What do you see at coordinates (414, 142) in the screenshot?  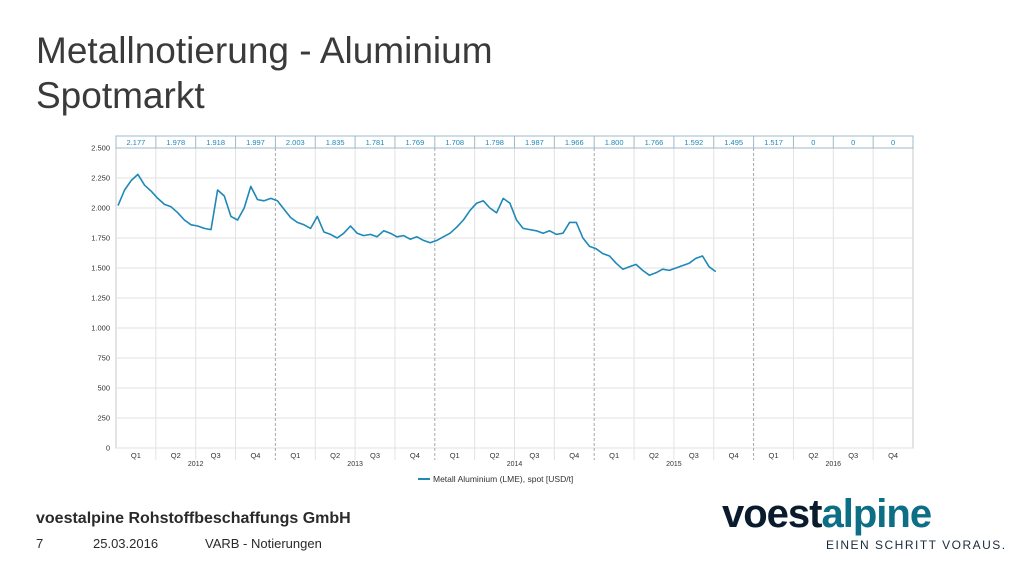 I see `quarter-average-value: 1.769` at bounding box center [414, 142].